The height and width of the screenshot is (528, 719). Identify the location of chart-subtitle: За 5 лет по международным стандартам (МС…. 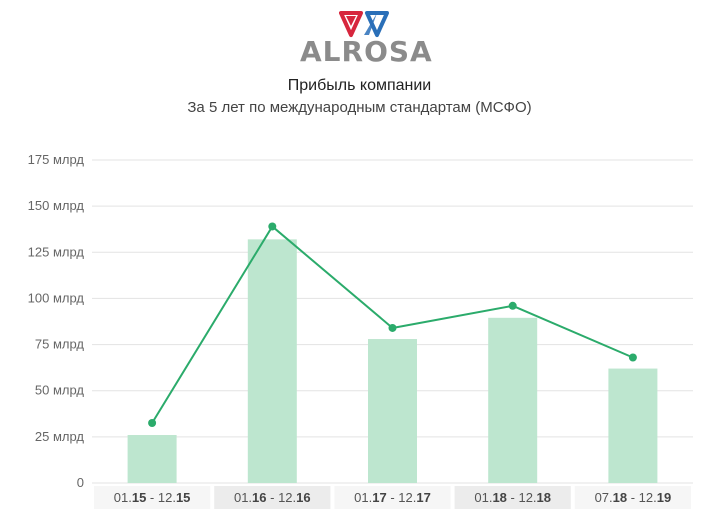
(359, 107).